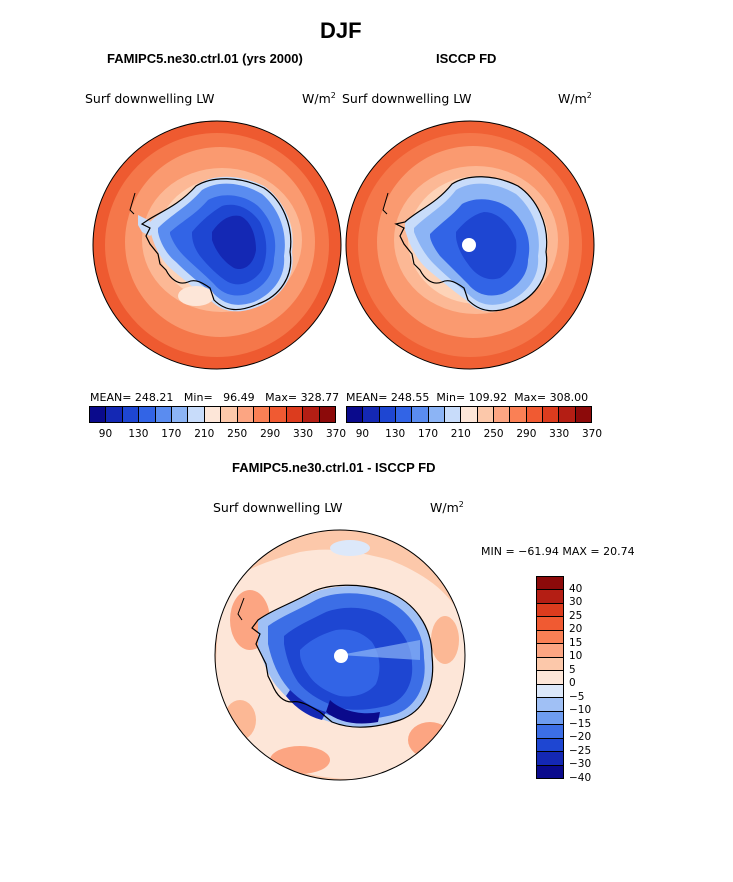 The width and height of the screenshot is (733, 882). I want to click on colorbar-tick-label: 20, so click(576, 629).